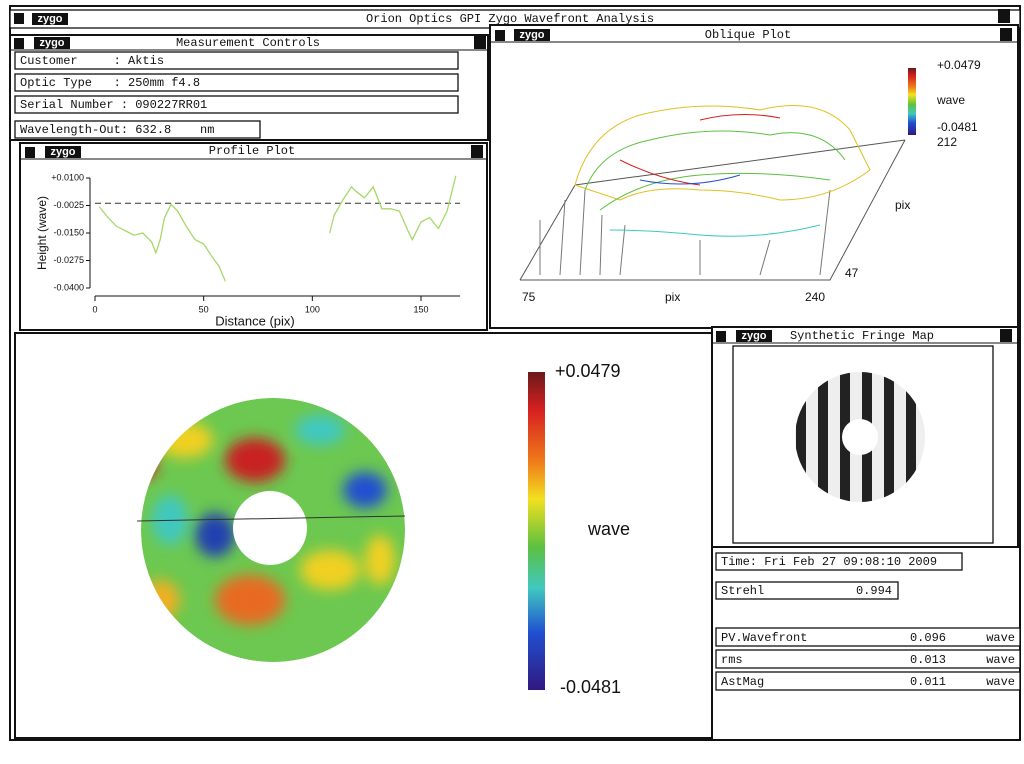 The width and height of the screenshot is (1024, 764). Describe the element at coordinates (68, 287) in the screenshot. I see `y-tick-label: -0.0400` at that location.